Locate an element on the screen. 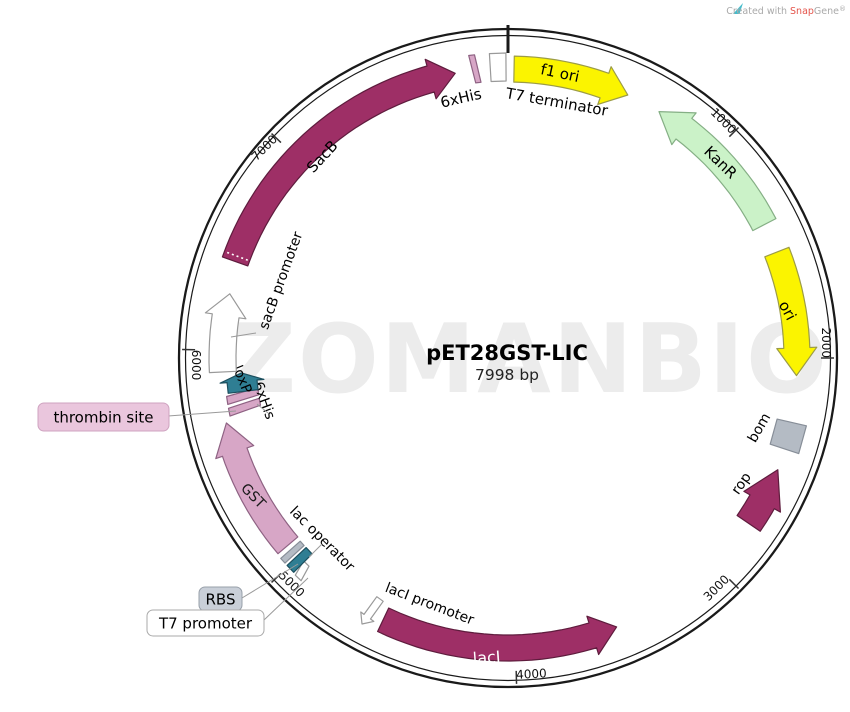  feature-sacb is located at coordinates (338, 162).